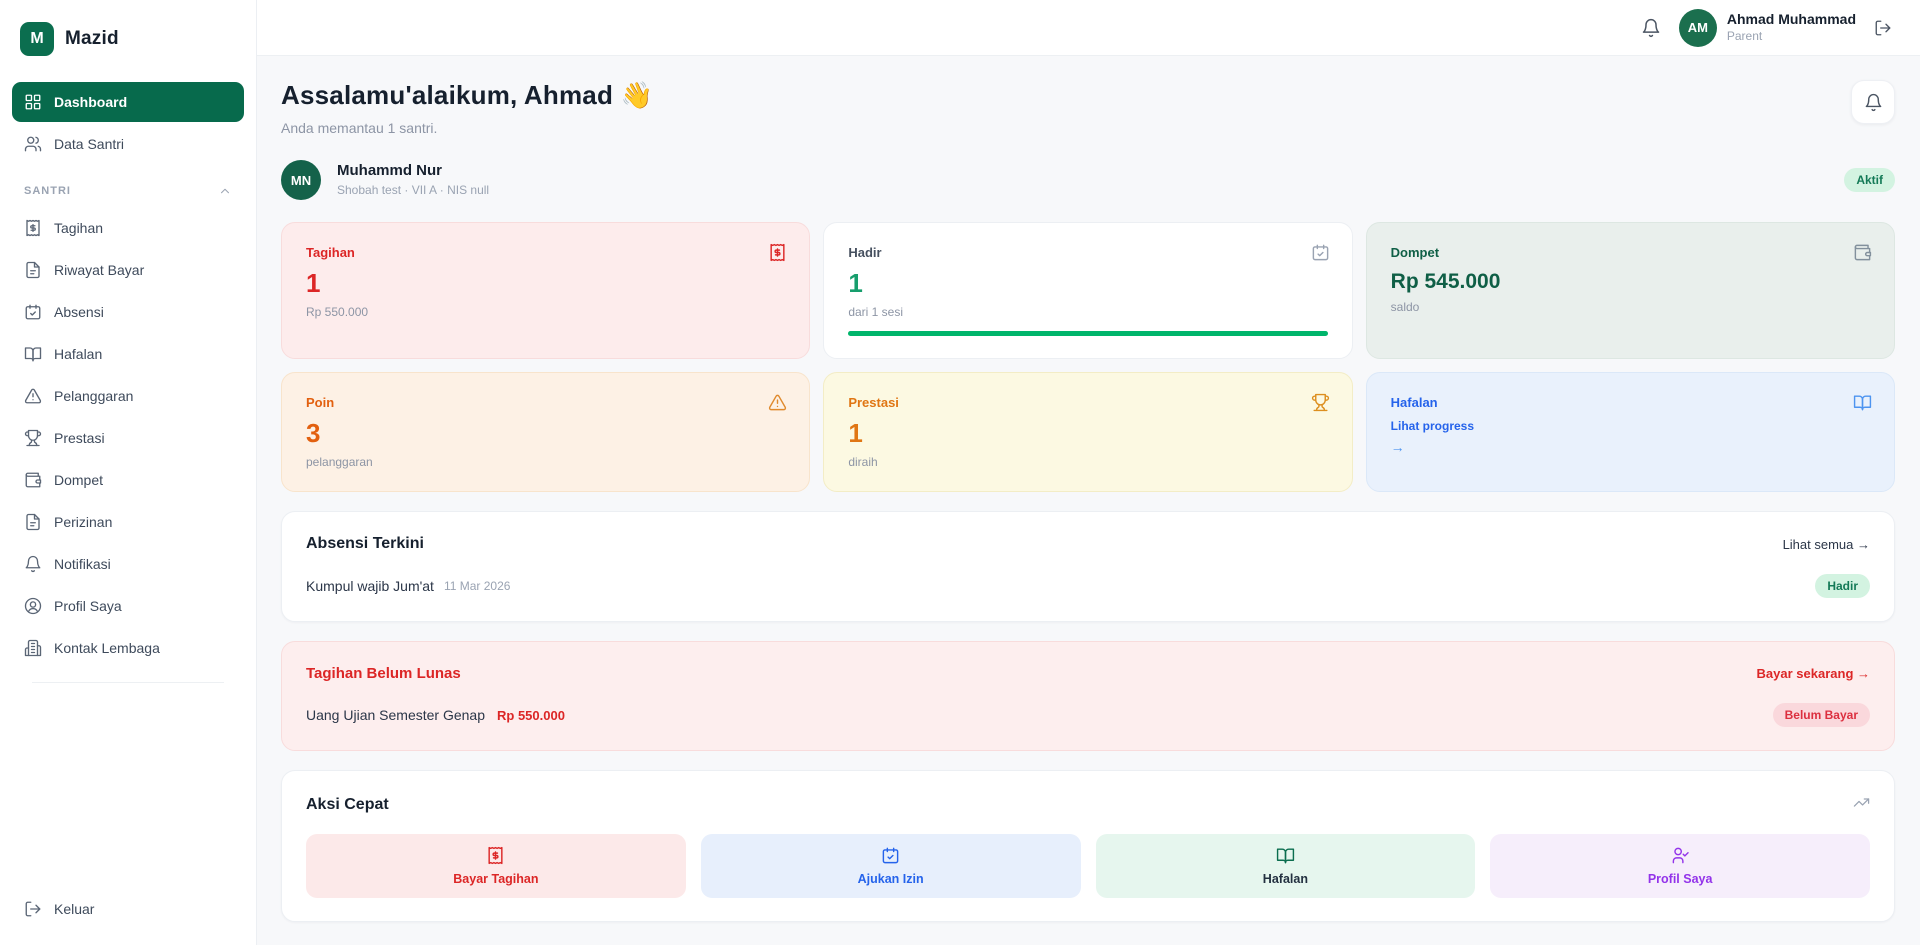 The height and width of the screenshot is (945, 1920). Describe the element at coordinates (88, 606) in the screenshot. I see `sidebar-item-label: Profil Saya` at that location.